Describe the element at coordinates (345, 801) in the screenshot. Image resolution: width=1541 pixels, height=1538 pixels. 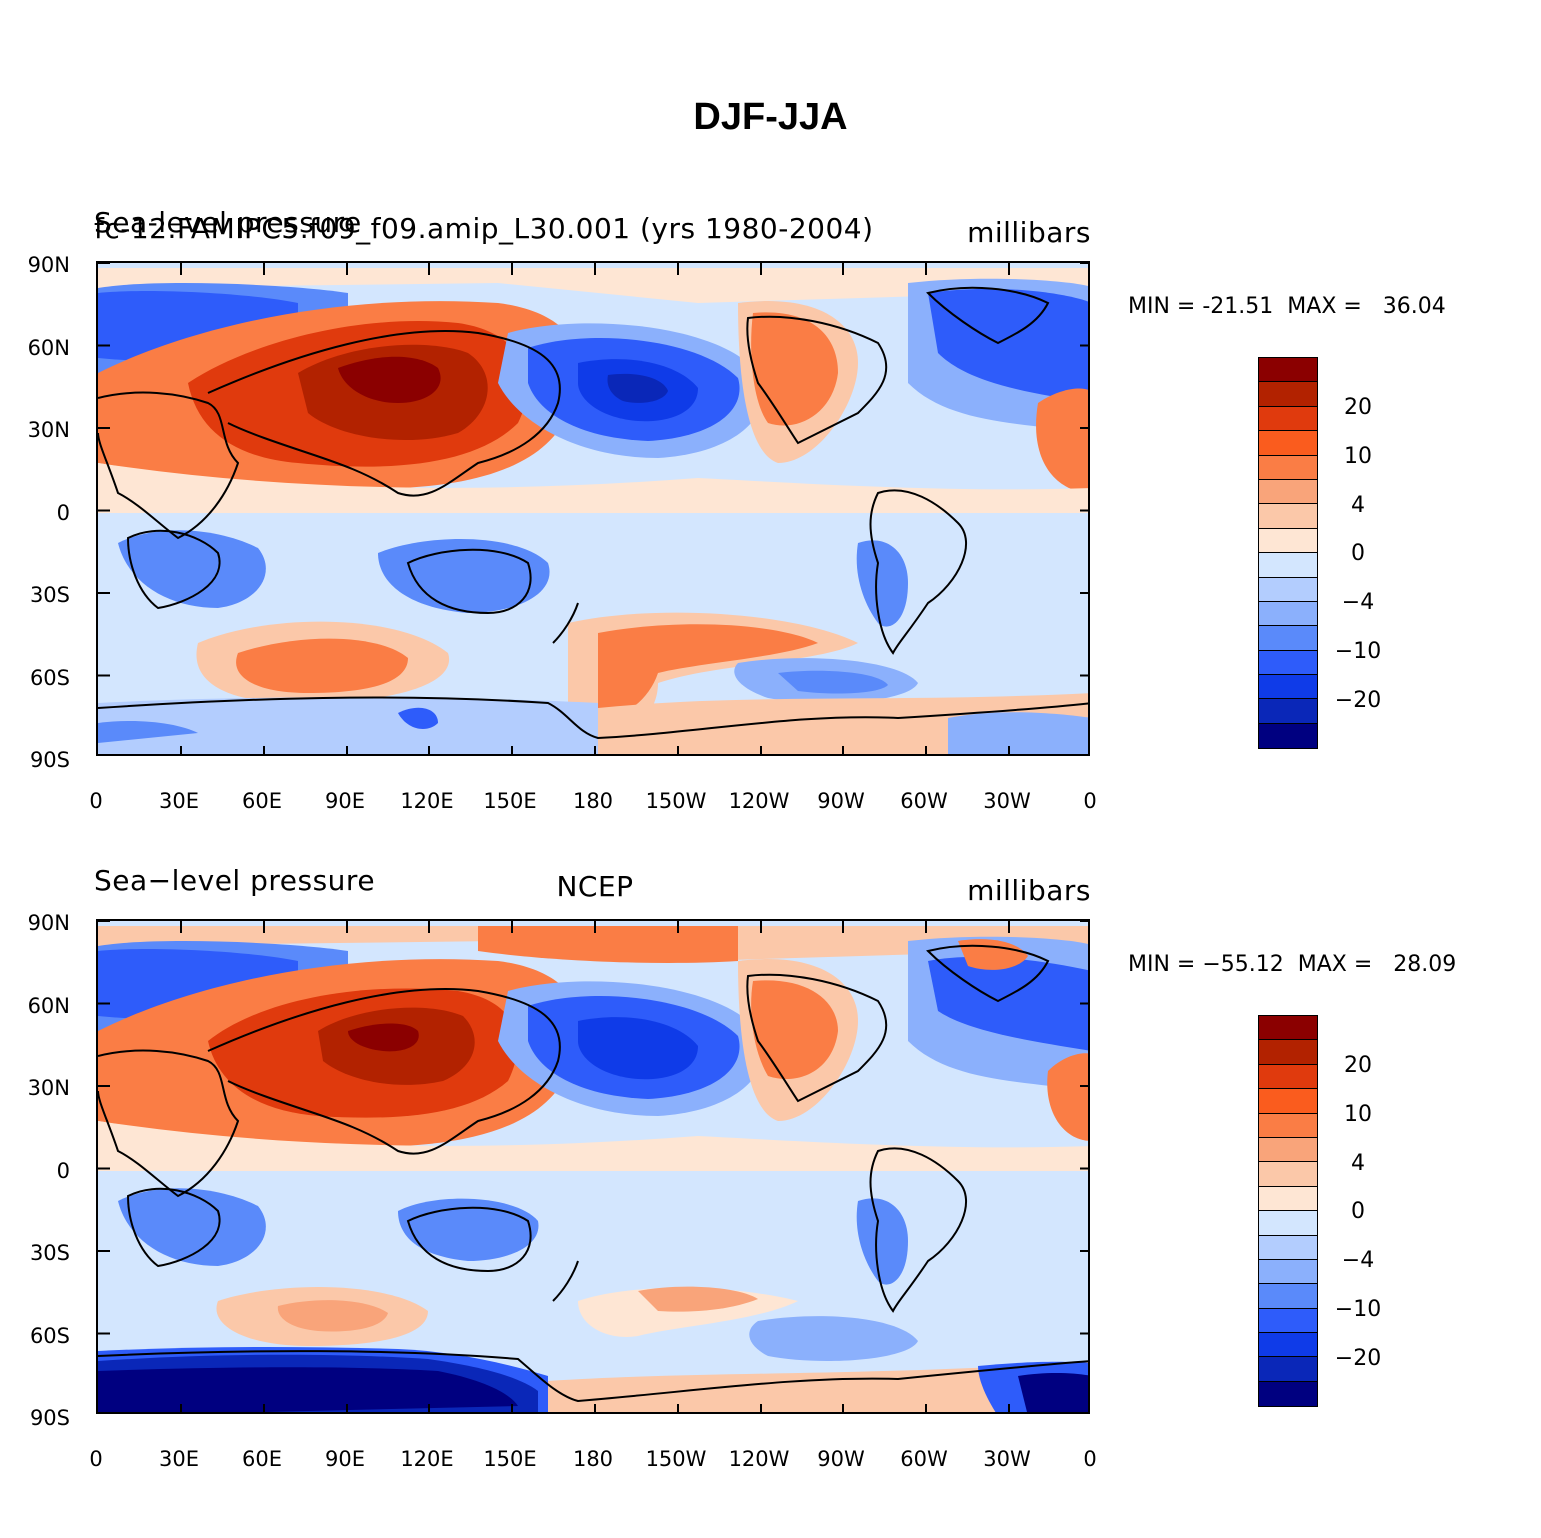
I see `x-tick-label: 90E` at that location.